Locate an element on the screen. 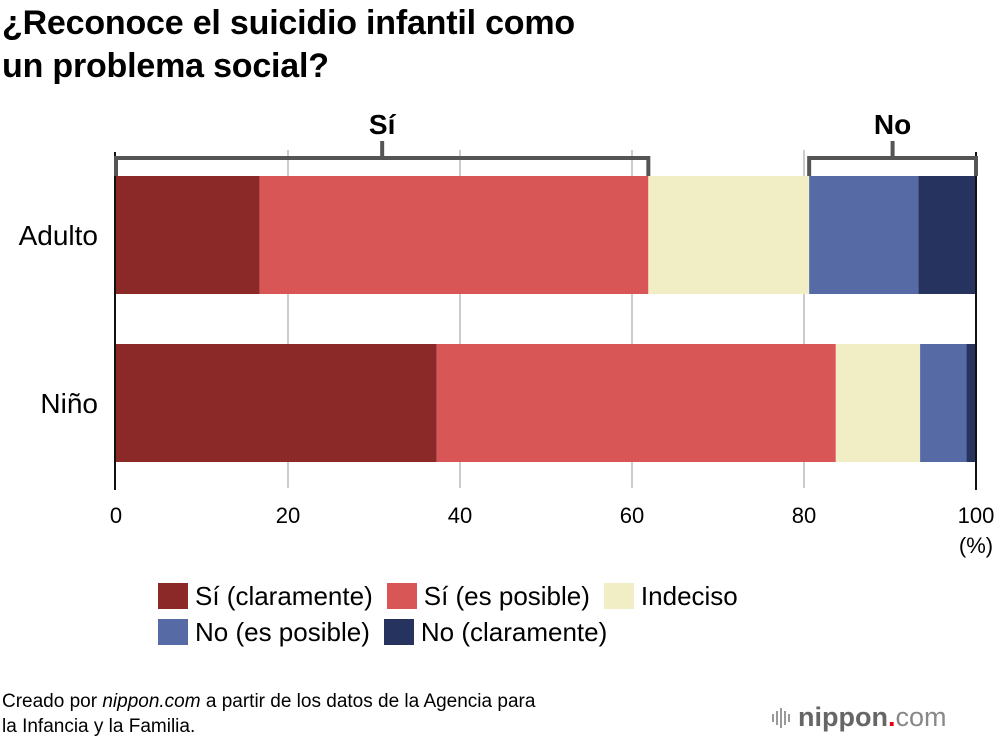 Image resolution: width=1000 pixels, height=744 pixels. legend-row: Sí (claramente) Sí (es posible) Indeciso is located at coordinates (455, 596).